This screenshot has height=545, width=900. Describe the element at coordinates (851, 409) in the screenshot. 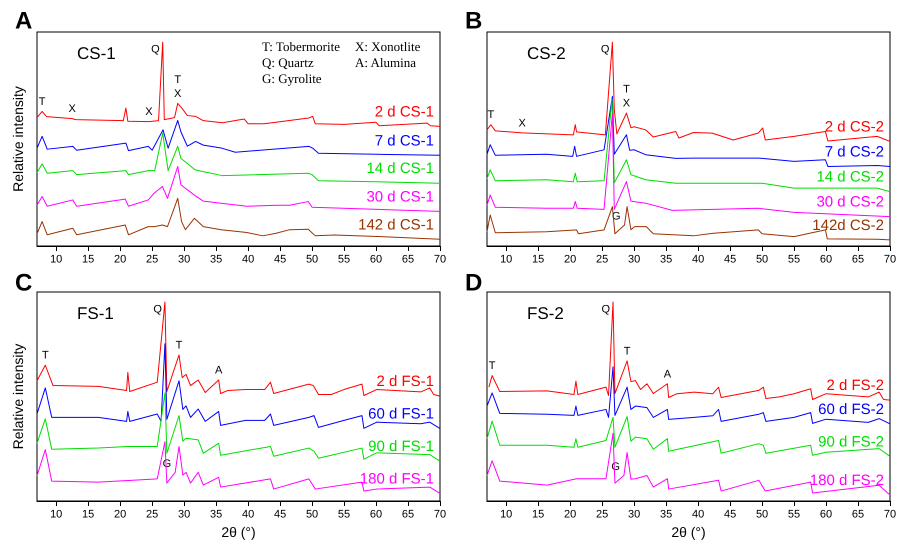

I see `series-label: 60 d FS-2` at that location.